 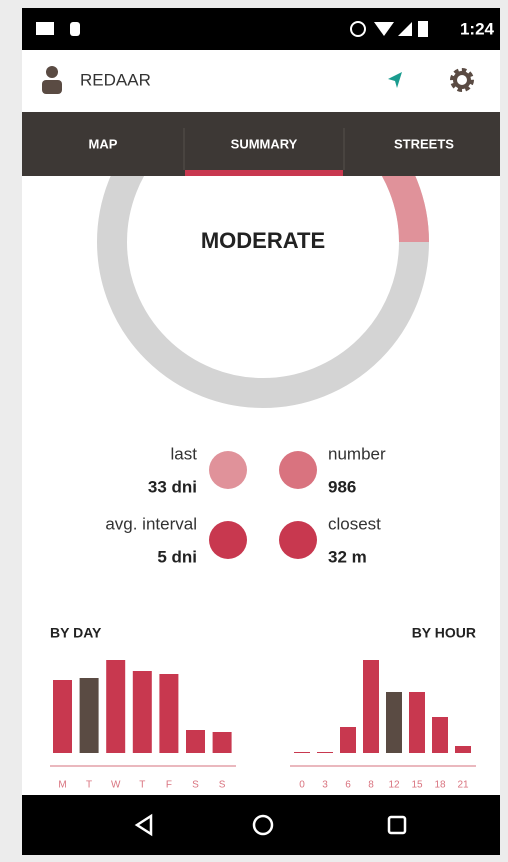 I want to click on nav-bar, so click(x=261, y=825).